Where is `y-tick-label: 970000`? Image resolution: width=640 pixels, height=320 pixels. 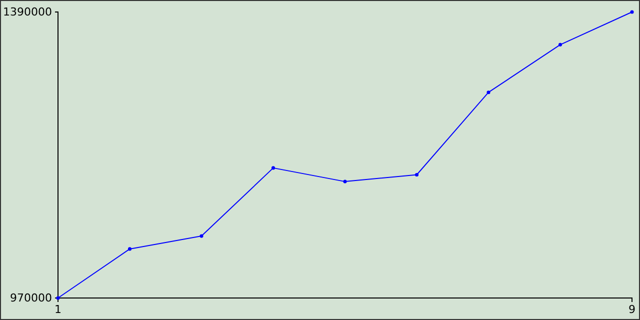
y-tick-label: 970000 is located at coordinates (31, 298).